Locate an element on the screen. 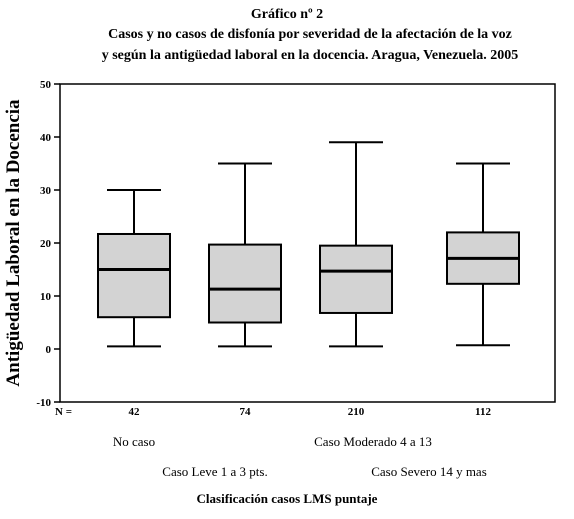  y-tick-label: 30 is located at coordinates (46, 191).